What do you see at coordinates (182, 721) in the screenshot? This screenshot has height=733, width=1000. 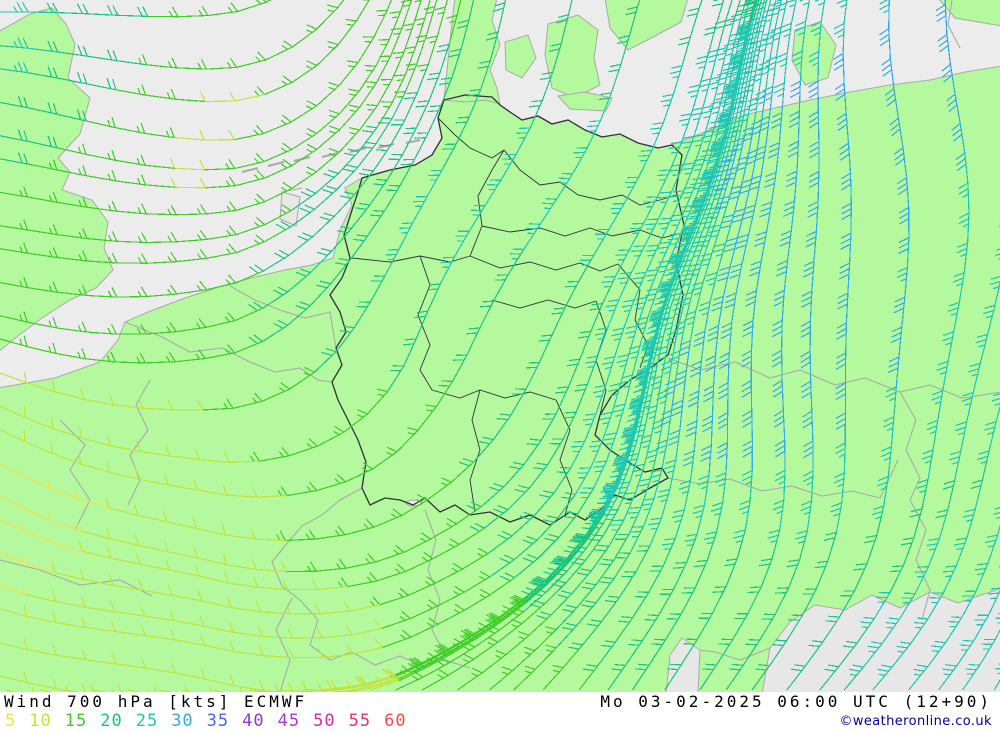 I see `legend-value: 30` at bounding box center [182, 721].